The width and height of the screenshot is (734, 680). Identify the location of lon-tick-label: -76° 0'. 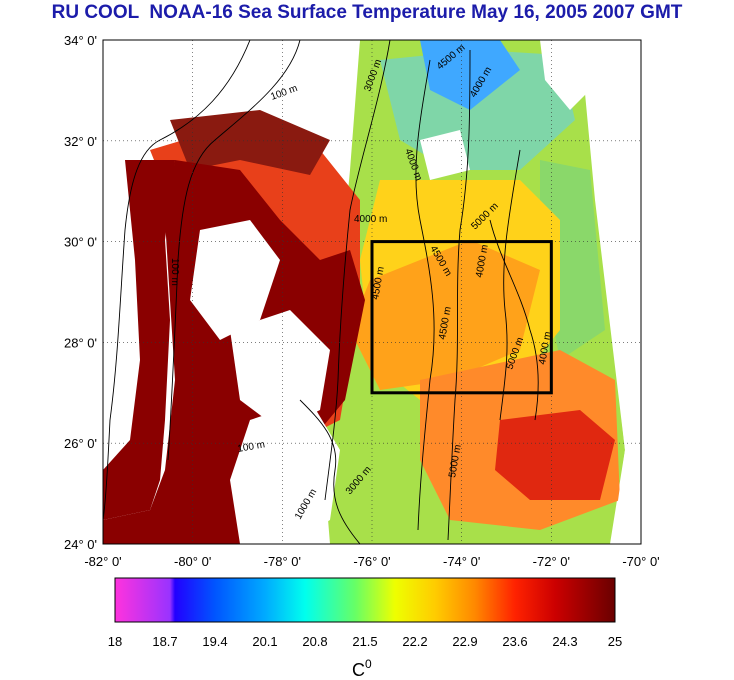
(371, 561).